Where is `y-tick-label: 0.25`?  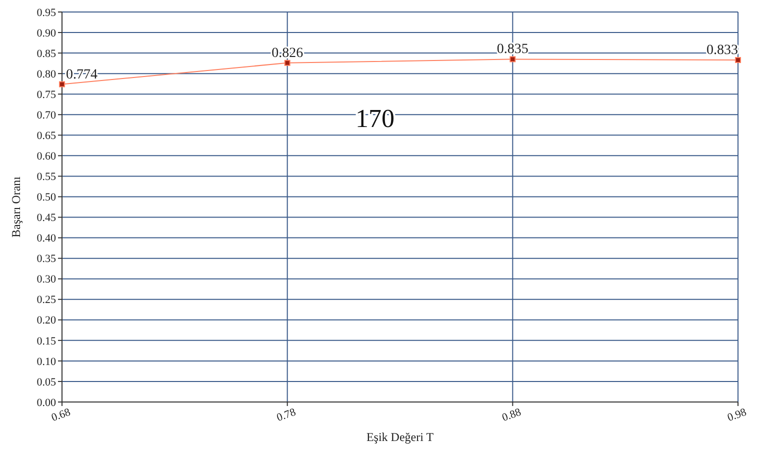 y-tick-label: 0.25 is located at coordinates (46, 300).